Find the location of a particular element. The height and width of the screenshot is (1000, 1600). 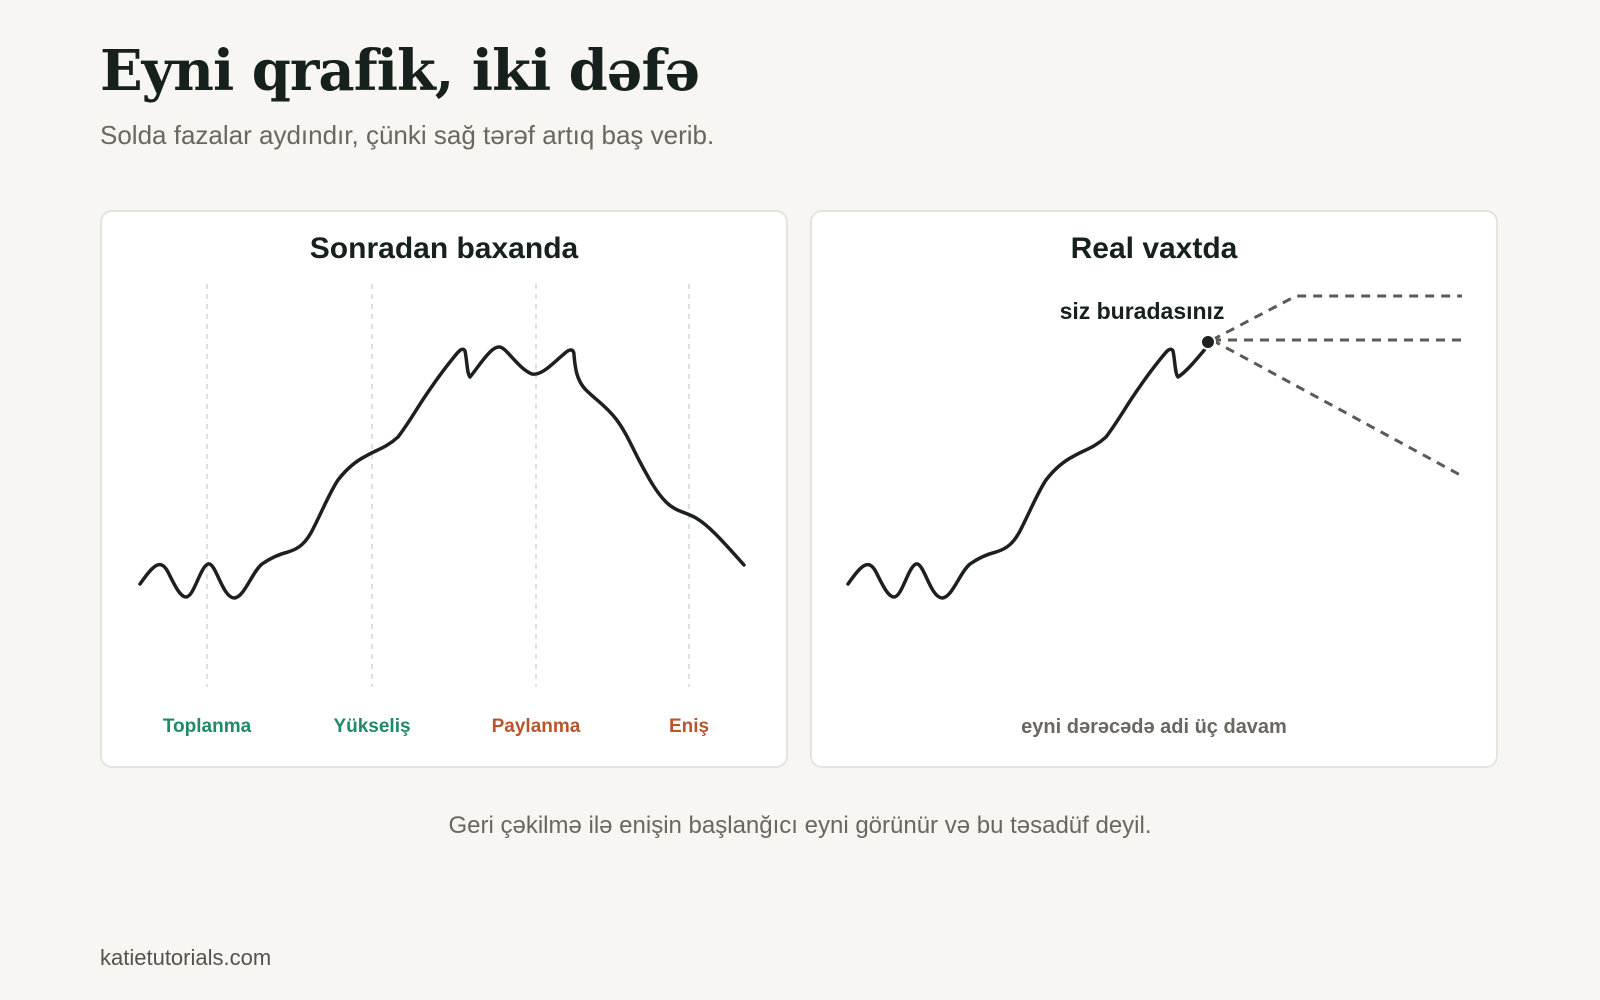

phase-label-toplanma: Toplanma is located at coordinates (207, 726).